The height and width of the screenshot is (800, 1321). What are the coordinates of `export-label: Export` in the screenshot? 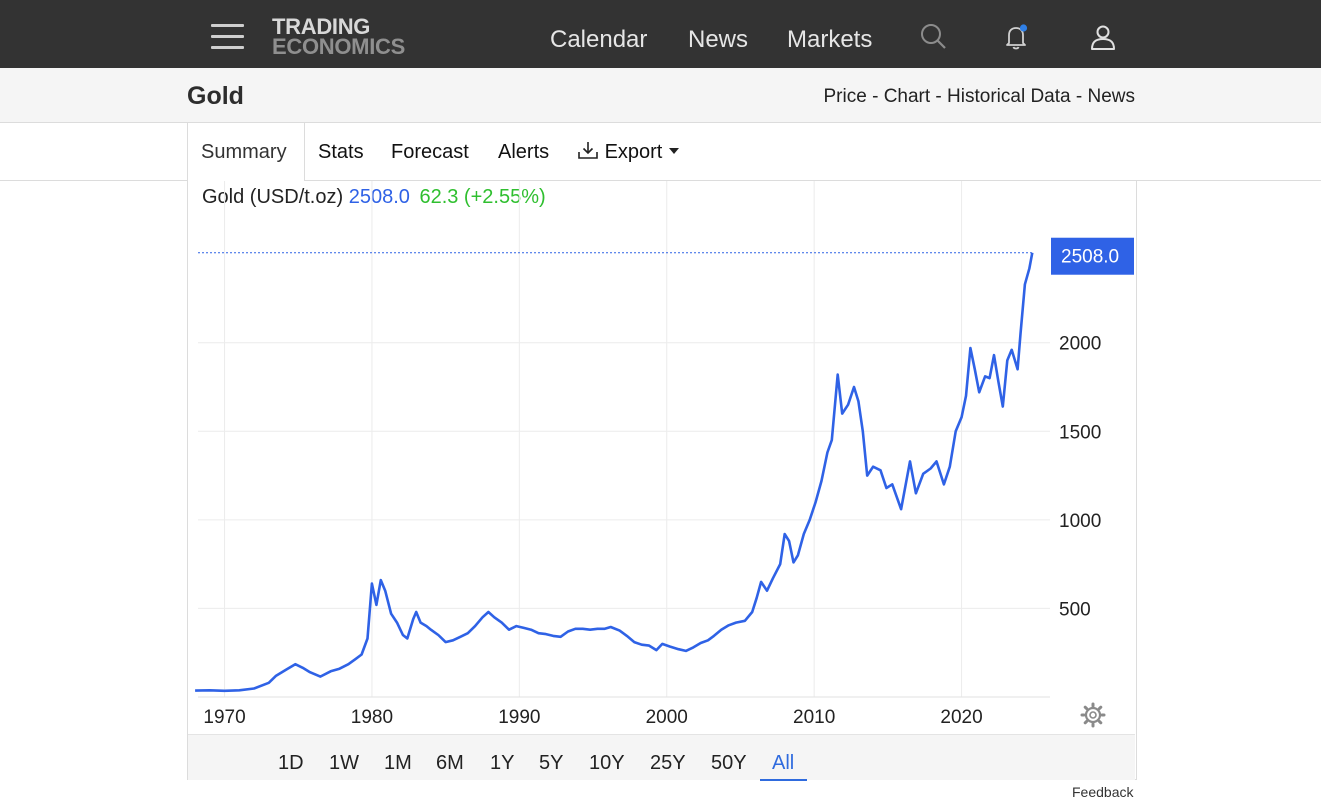 It's located at (633, 152).